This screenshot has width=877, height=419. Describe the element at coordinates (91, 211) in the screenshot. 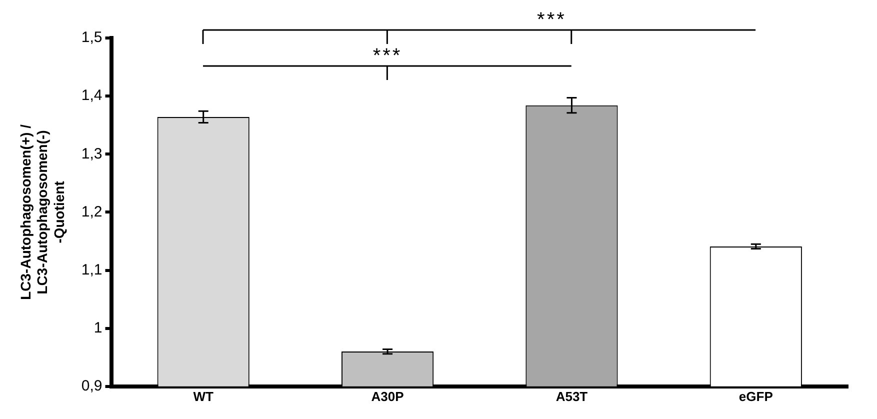

I see `y-tick-label: 1,2` at that location.